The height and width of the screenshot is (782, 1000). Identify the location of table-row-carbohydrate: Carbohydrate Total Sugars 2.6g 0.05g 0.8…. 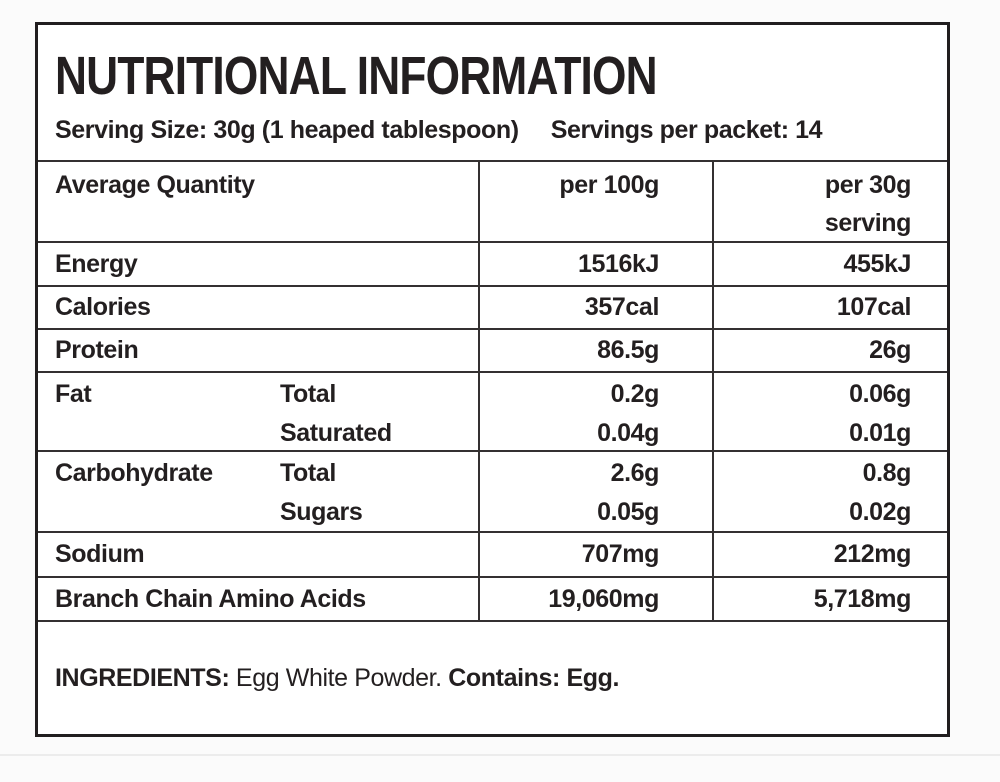
(492, 492).